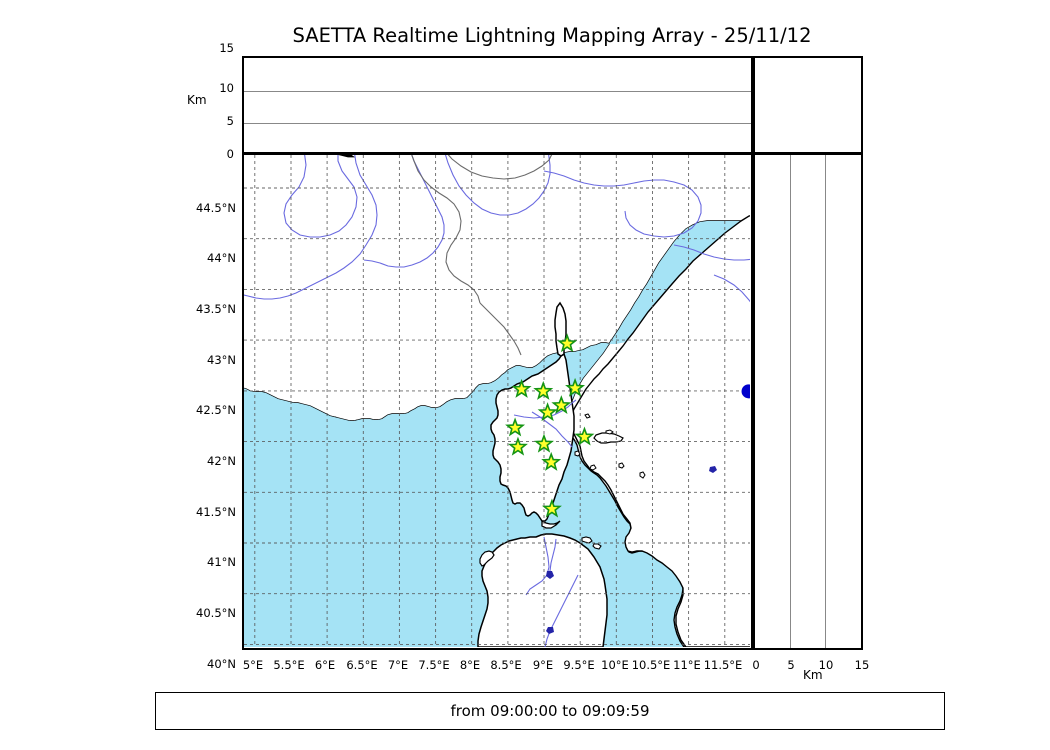 This screenshot has height=750, width=1050. Describe the element at coordinates (542, 590) in the screenshot. I see `coastline-sardinia` at that location.